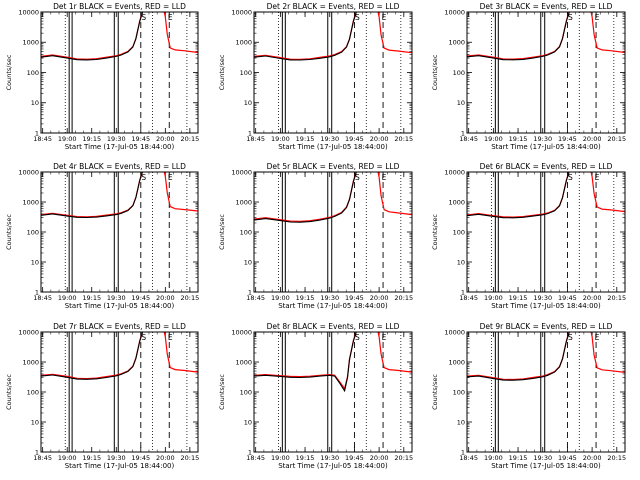 The width and height of the screenshot is (640, 480). I want to click on chart-title: Det 7r BLACK = Events, RED = LLD, so click(119, 326).